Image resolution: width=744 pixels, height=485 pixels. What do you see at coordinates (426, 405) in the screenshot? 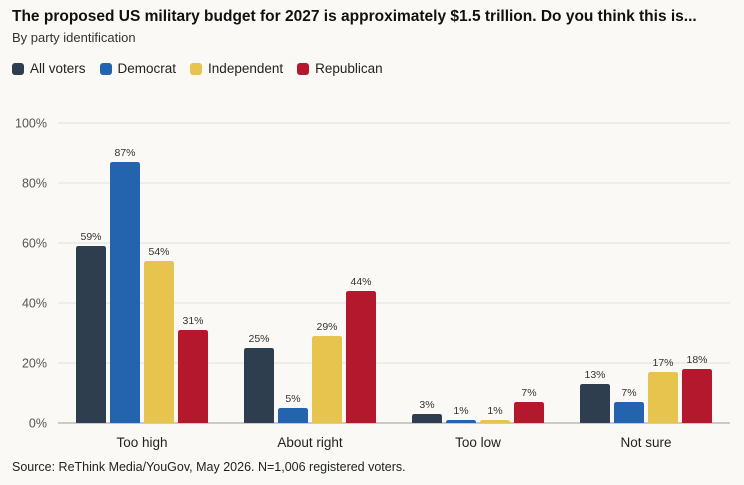
I see `bar-data-label: 3%` at bounding box center [426, 405].